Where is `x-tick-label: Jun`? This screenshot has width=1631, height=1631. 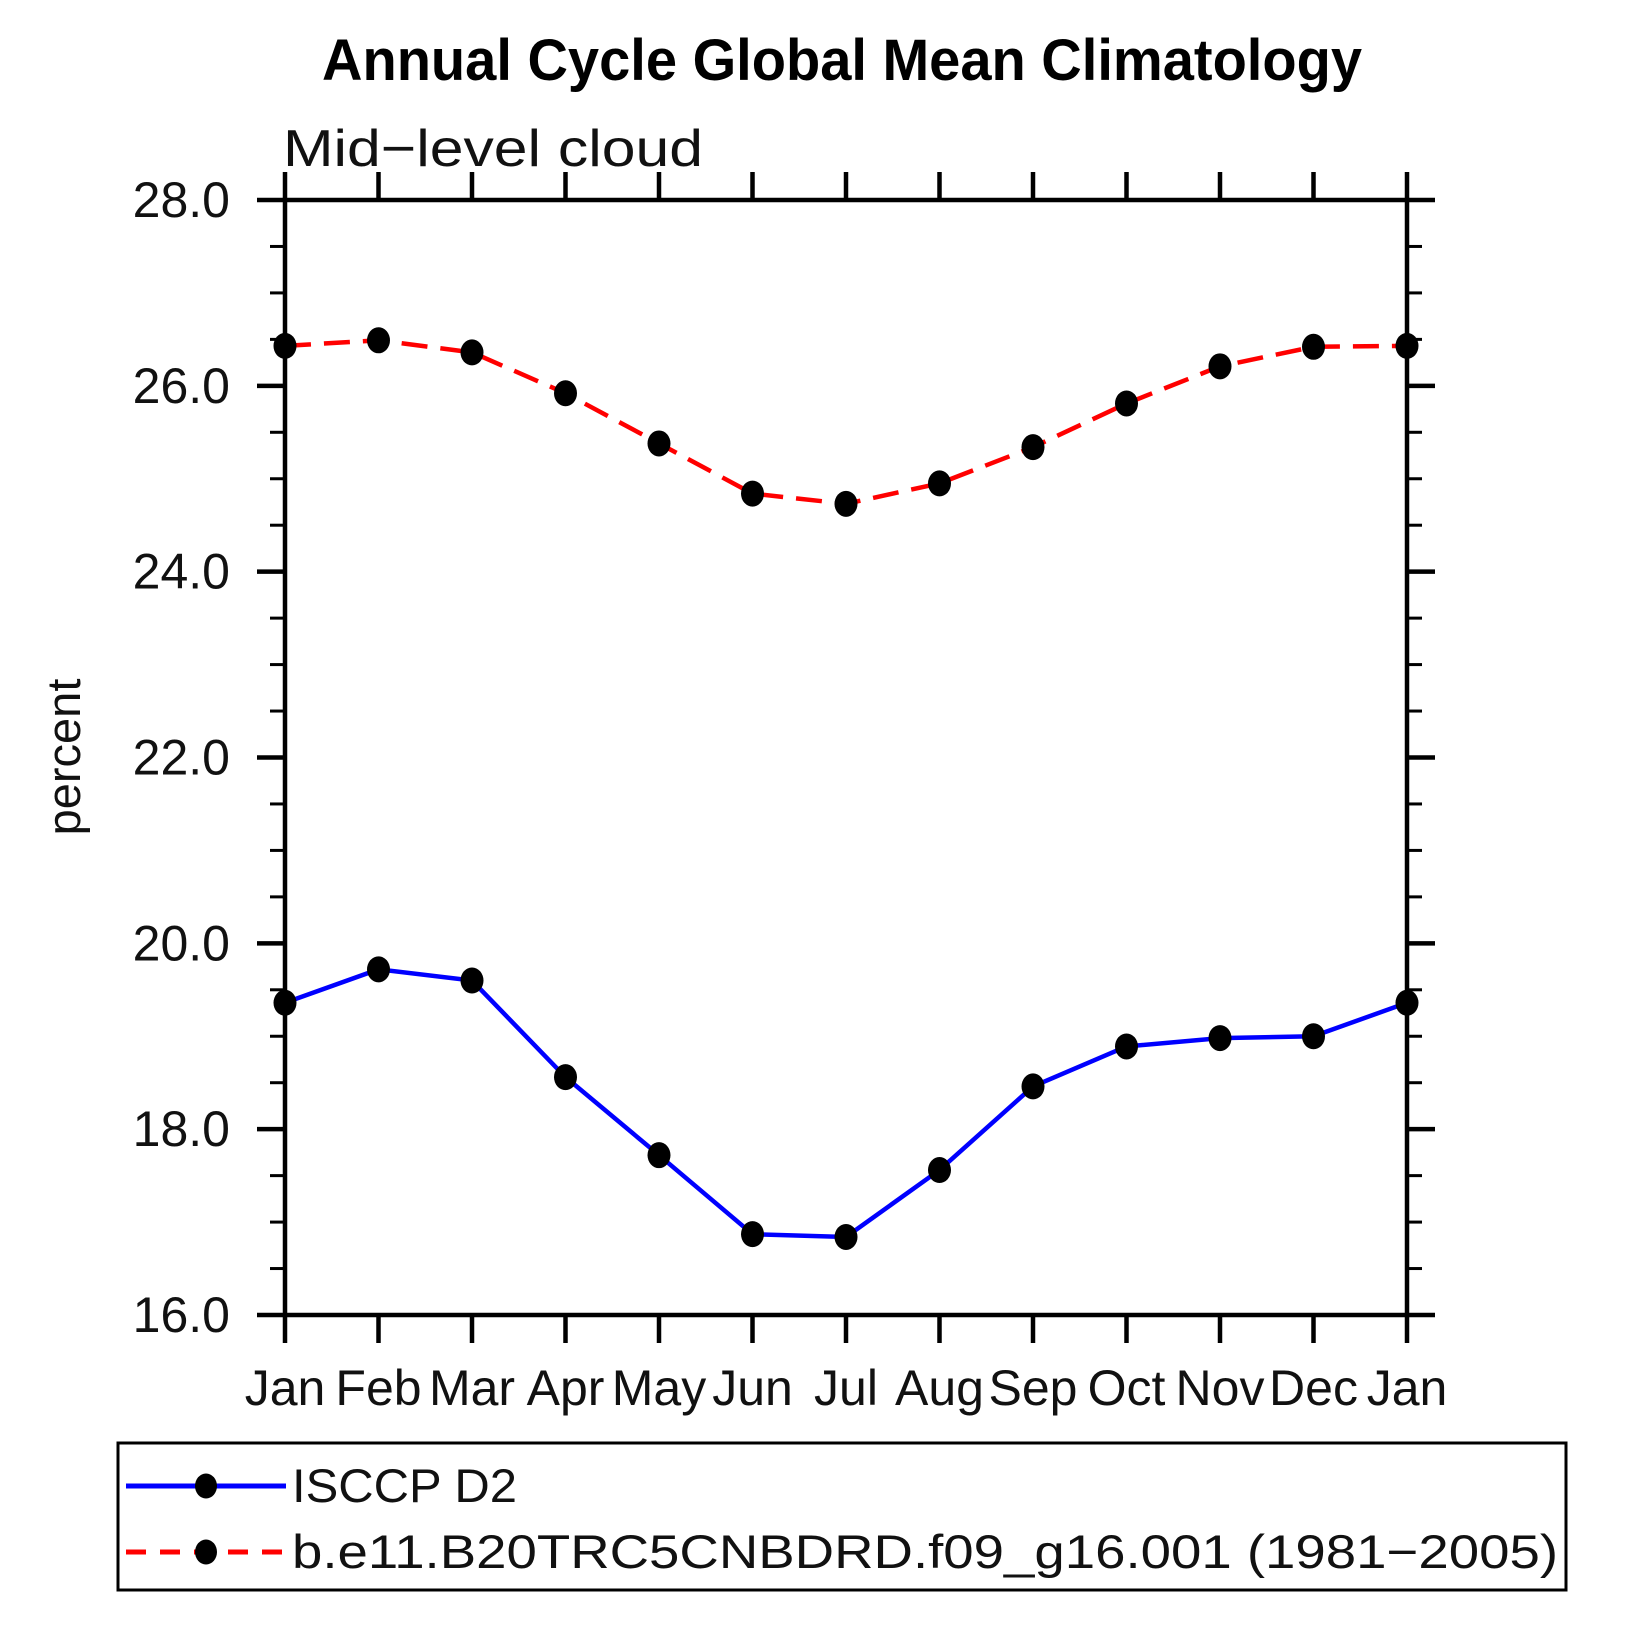 x-tick-label: Jun is located at coordinates (752, 1388).